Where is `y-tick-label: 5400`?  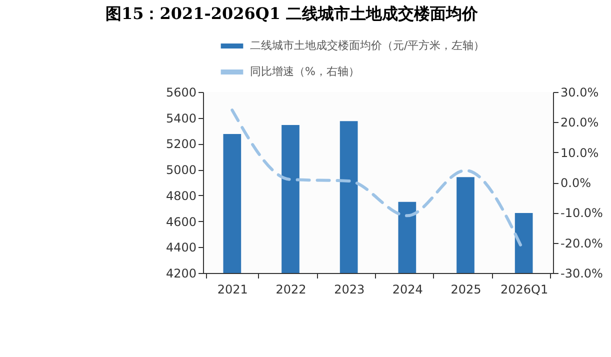 y-tick-label: 5400 is located at coordinates (181, 118).